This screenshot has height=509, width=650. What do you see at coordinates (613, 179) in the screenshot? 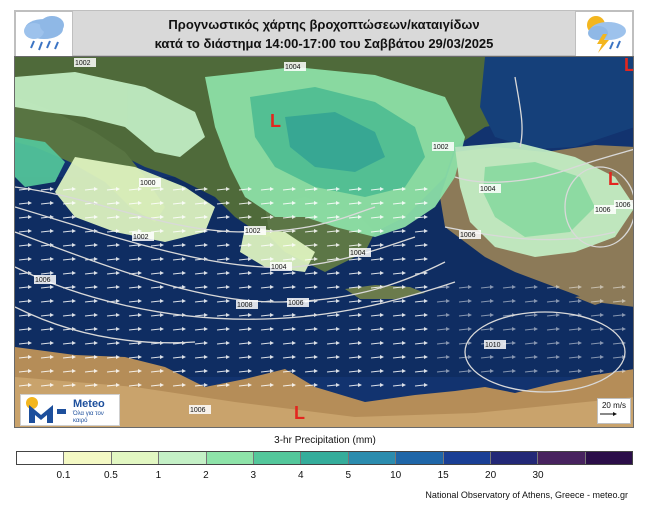
I see `low-marker-east: L` at bounding box center [613, 179].